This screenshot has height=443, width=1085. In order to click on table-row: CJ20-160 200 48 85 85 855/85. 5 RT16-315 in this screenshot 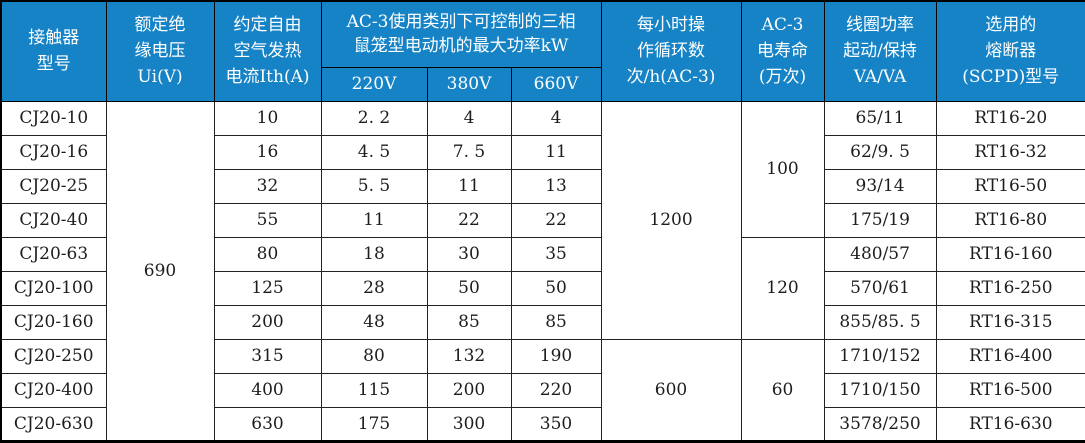, I will do `click(542, 322)`.